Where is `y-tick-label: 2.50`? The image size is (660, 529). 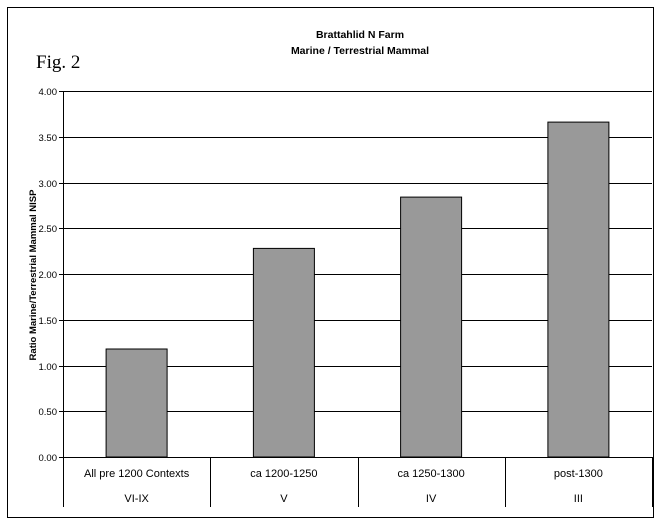
y-tick-label: 2.50 is located at coordinates (48, 229).